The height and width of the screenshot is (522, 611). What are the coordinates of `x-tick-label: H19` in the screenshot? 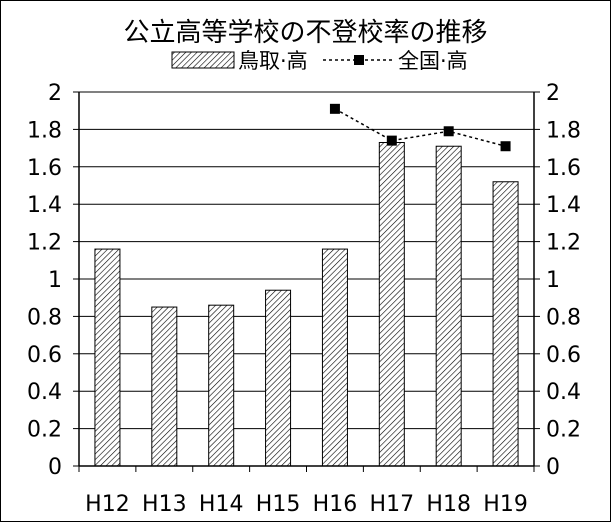 It's located at (505, 504).